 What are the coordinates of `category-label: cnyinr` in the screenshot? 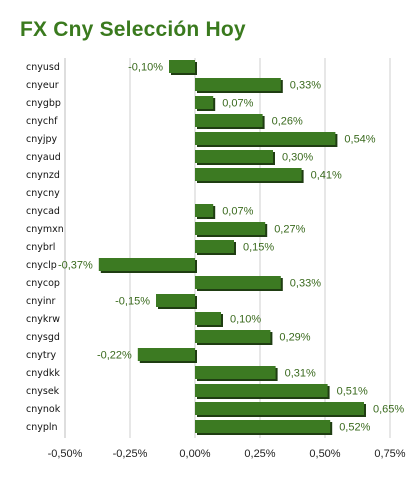 It's located at (41, 301).